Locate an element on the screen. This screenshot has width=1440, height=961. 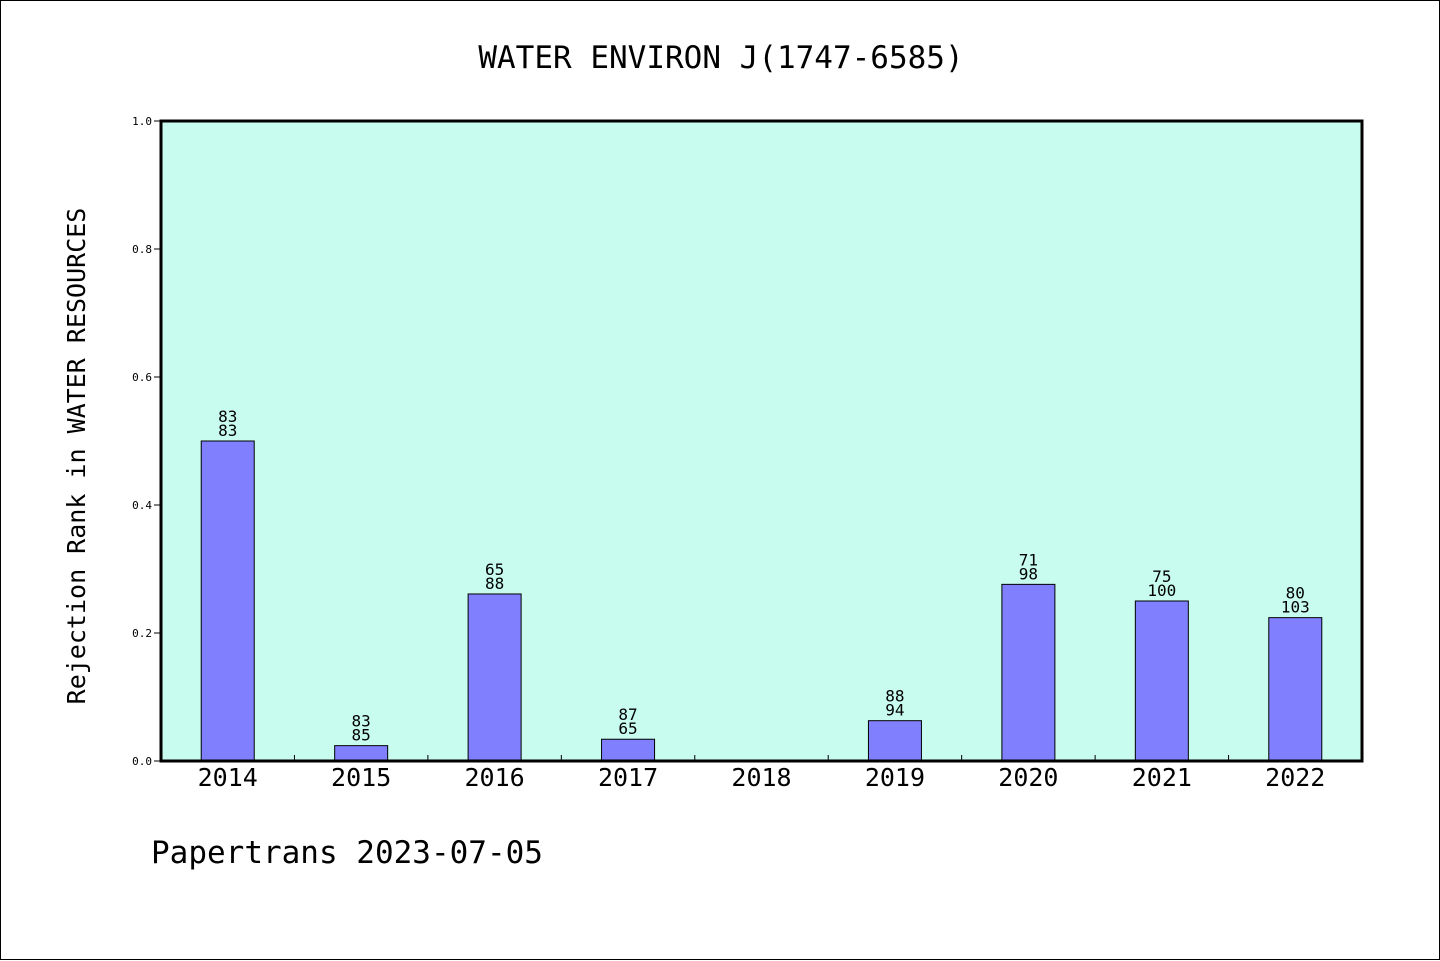
y-tick-label: 0.0 is located at coordinates (142, 761).